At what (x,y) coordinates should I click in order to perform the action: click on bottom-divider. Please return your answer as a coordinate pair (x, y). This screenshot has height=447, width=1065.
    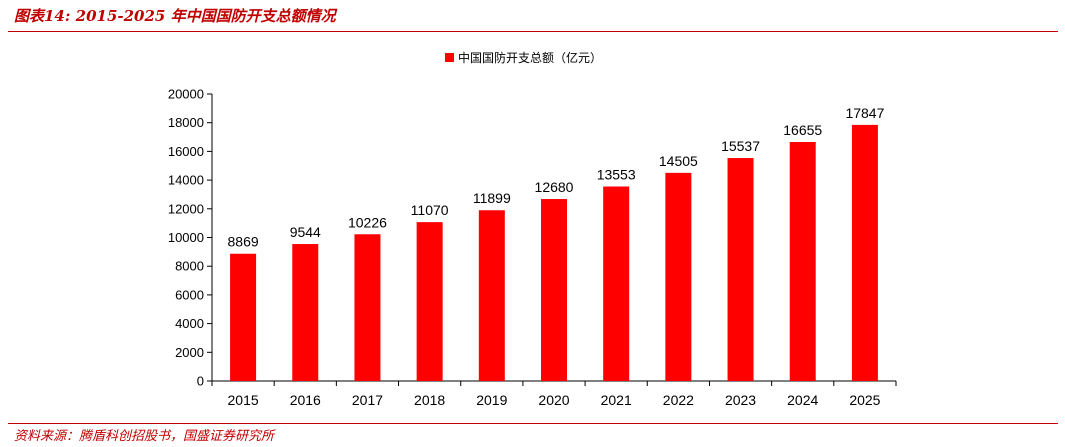
    Looking at the image, I should click on (533, 423).